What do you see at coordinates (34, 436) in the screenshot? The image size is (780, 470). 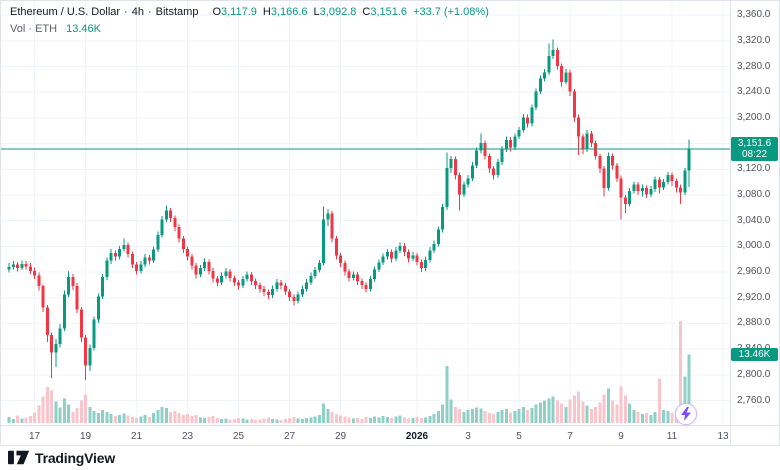 I see `time-axis-label: 17` at bounding box center [34, 436].